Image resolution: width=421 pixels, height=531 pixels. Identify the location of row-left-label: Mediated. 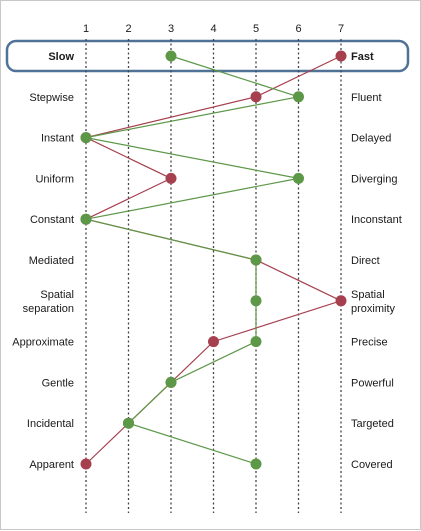
(51, 261).